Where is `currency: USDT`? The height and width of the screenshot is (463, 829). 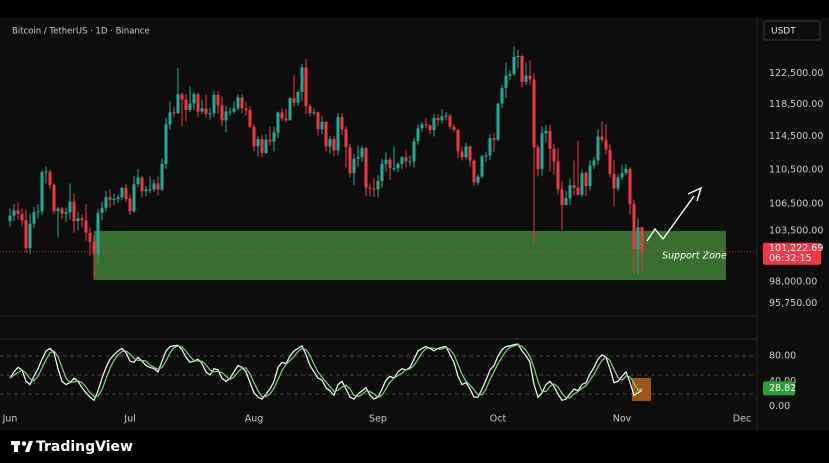
currency: USDT is located at coordinates (783, 32).